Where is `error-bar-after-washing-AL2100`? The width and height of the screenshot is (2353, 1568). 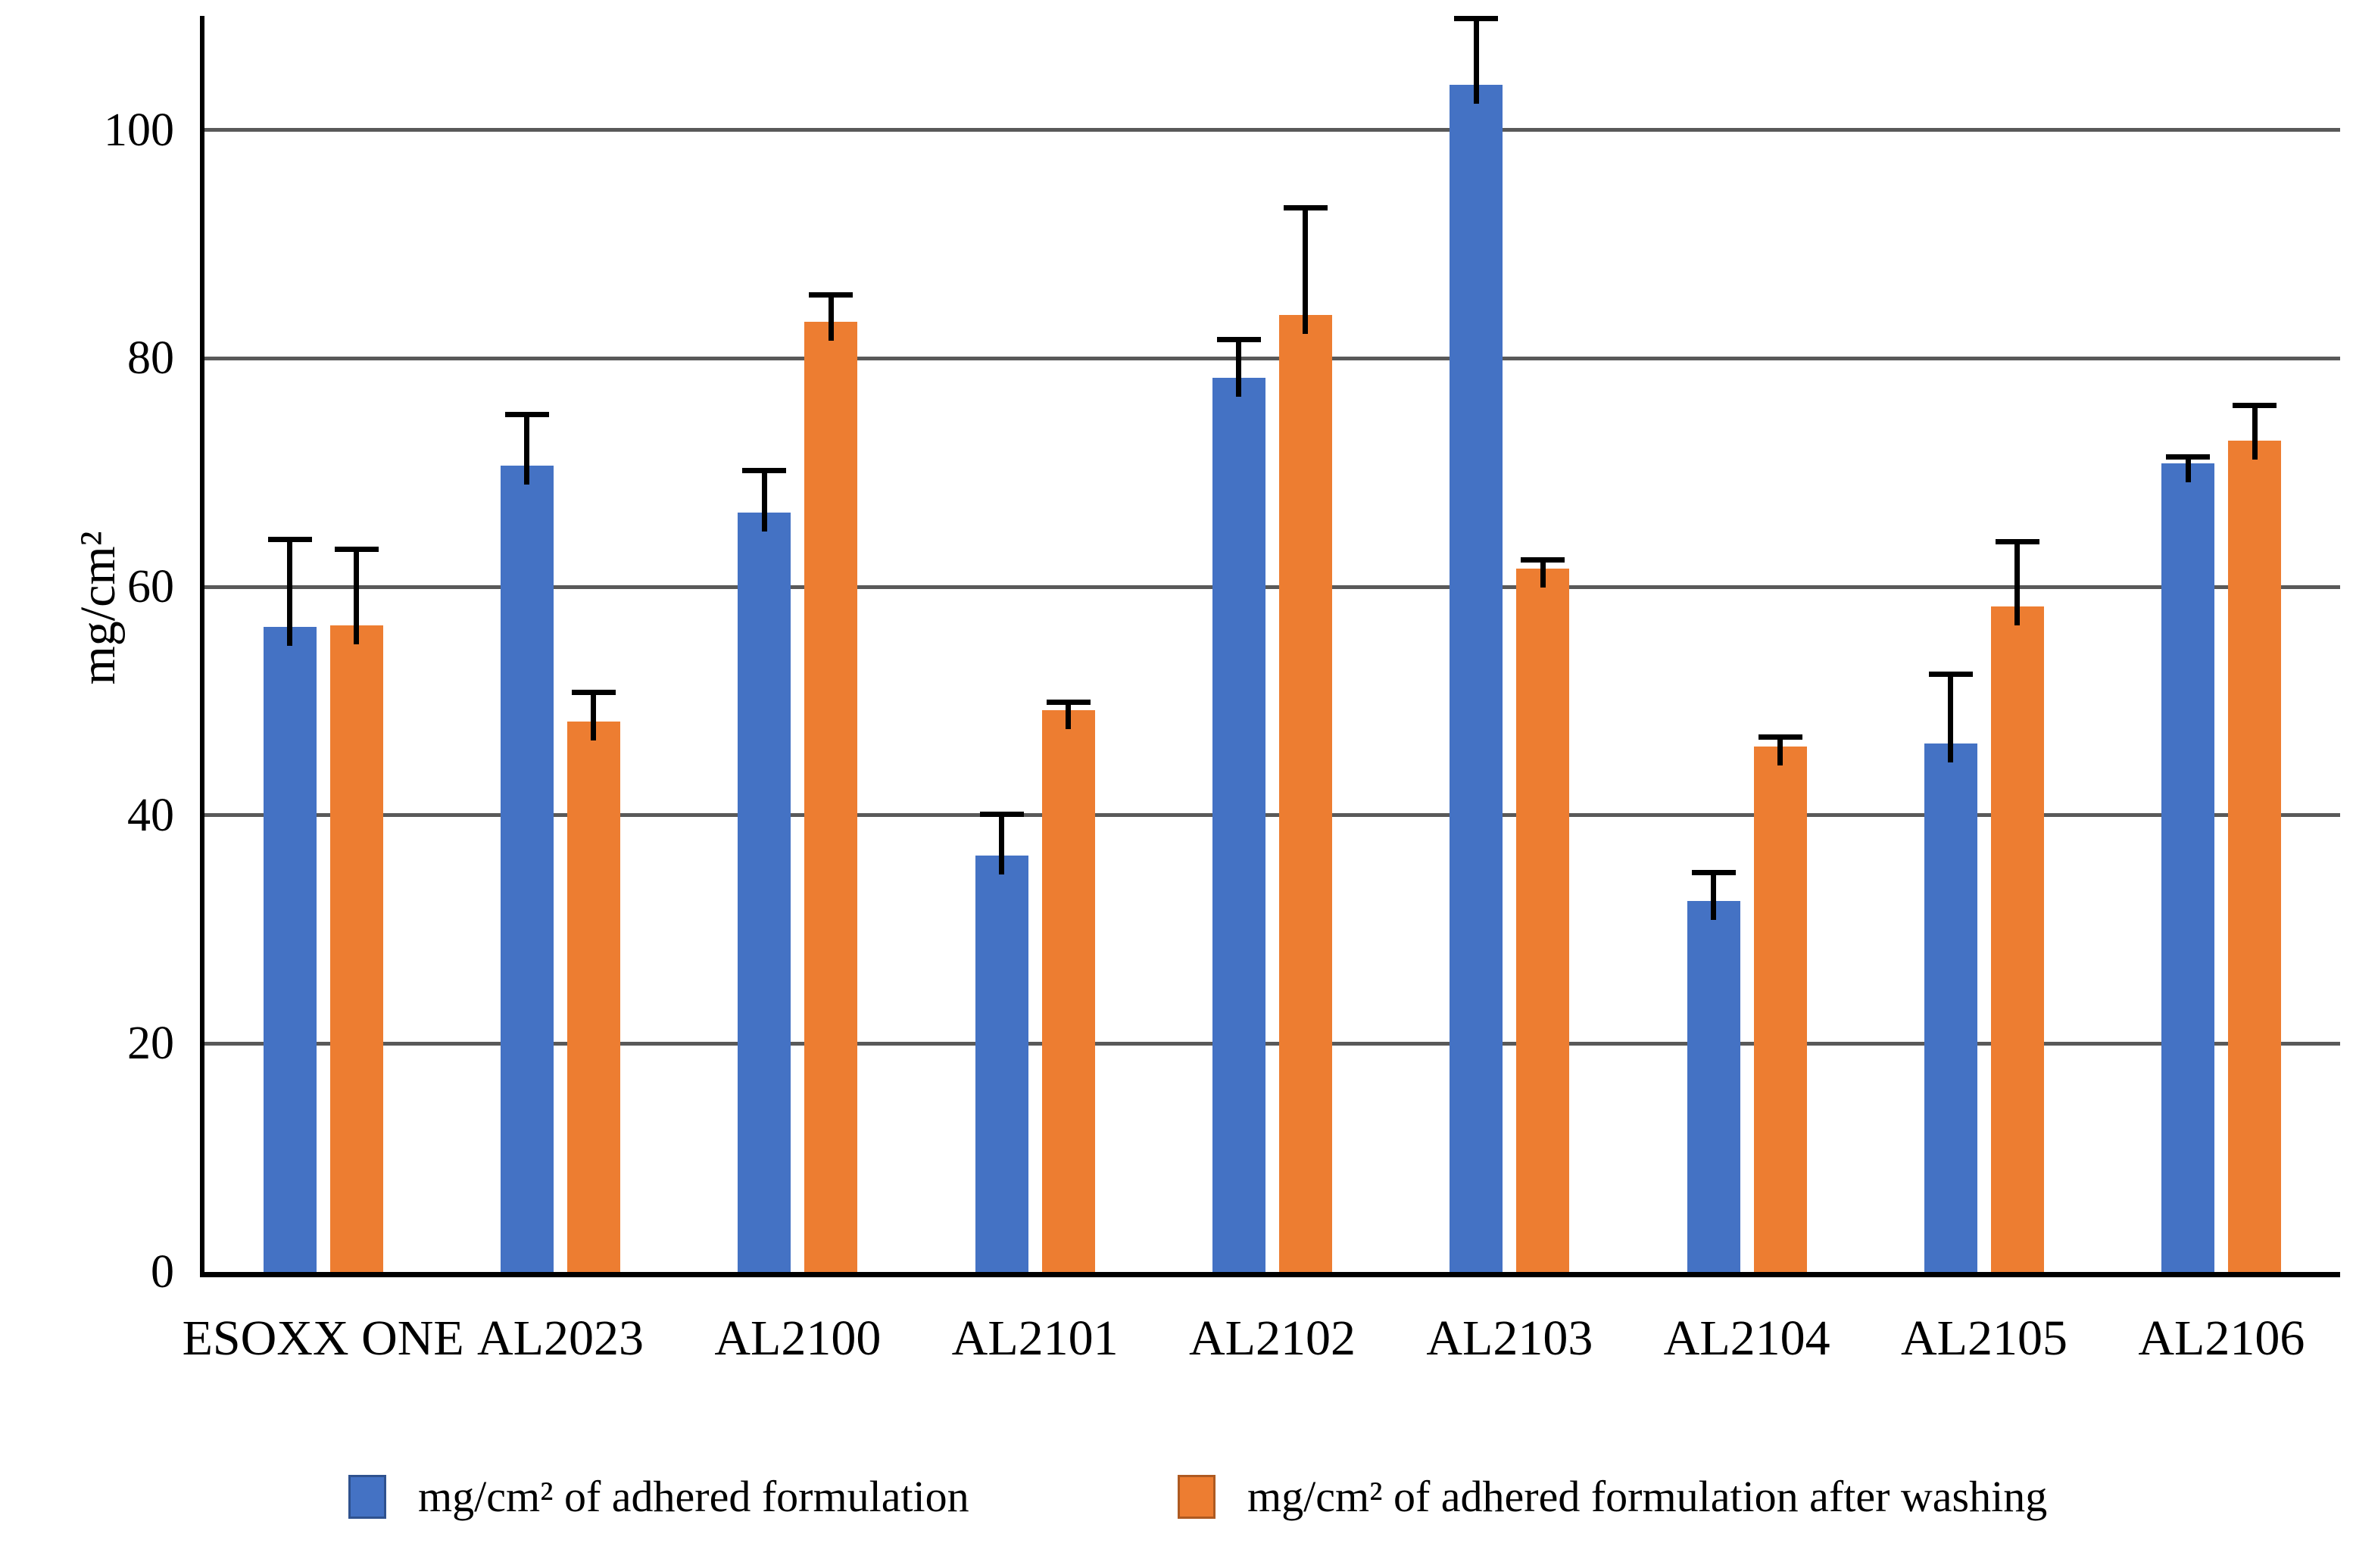
error-bar-after-washing-AL2100 is located at coordinates (832, 316).